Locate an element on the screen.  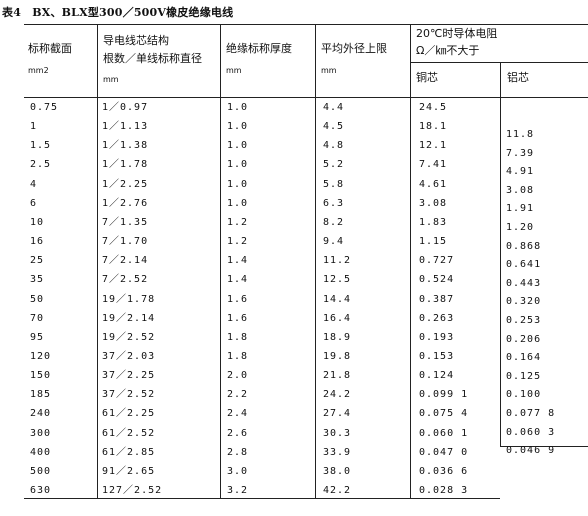
cell-insulation: 3.2 is located at coordinates (238, 490).